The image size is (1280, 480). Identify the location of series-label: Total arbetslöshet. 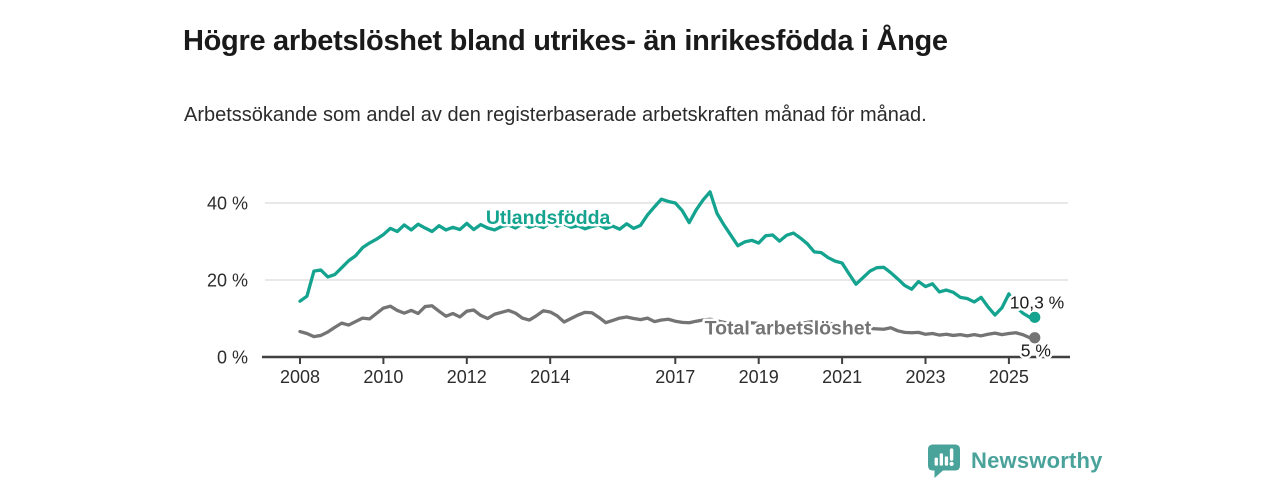
(788, 329).